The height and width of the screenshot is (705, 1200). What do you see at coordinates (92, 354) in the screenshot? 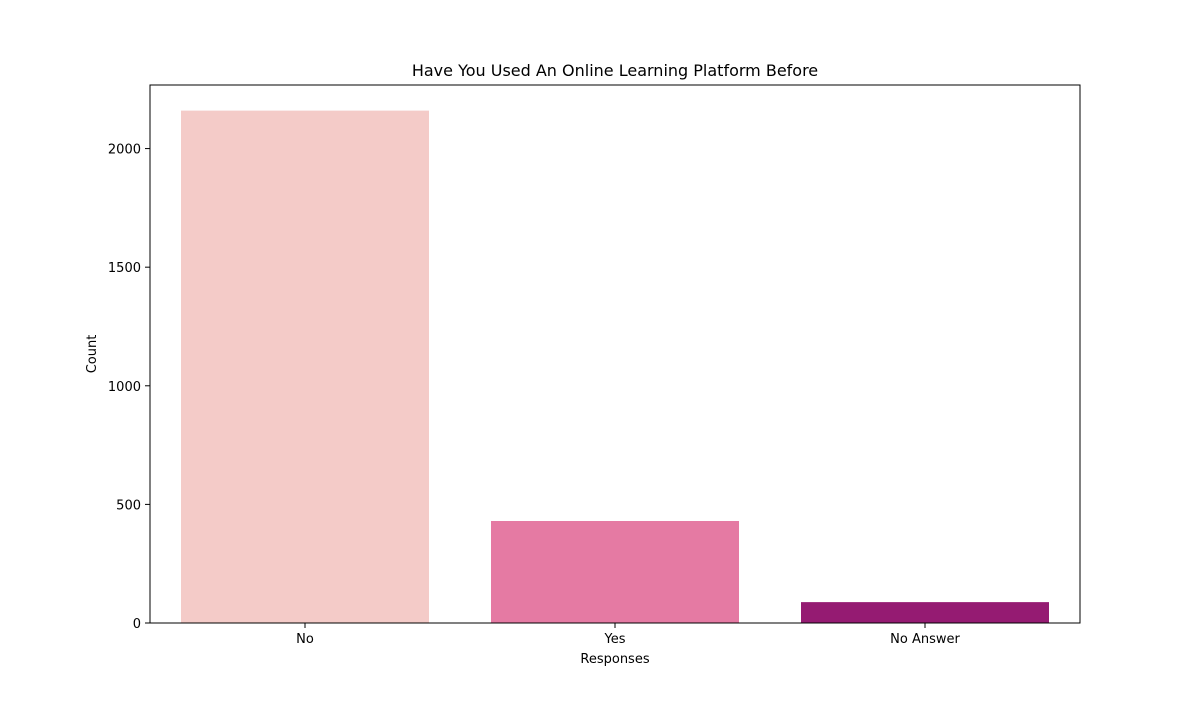
I see `y-axis-label: Count` at bounding box center [92, 354].